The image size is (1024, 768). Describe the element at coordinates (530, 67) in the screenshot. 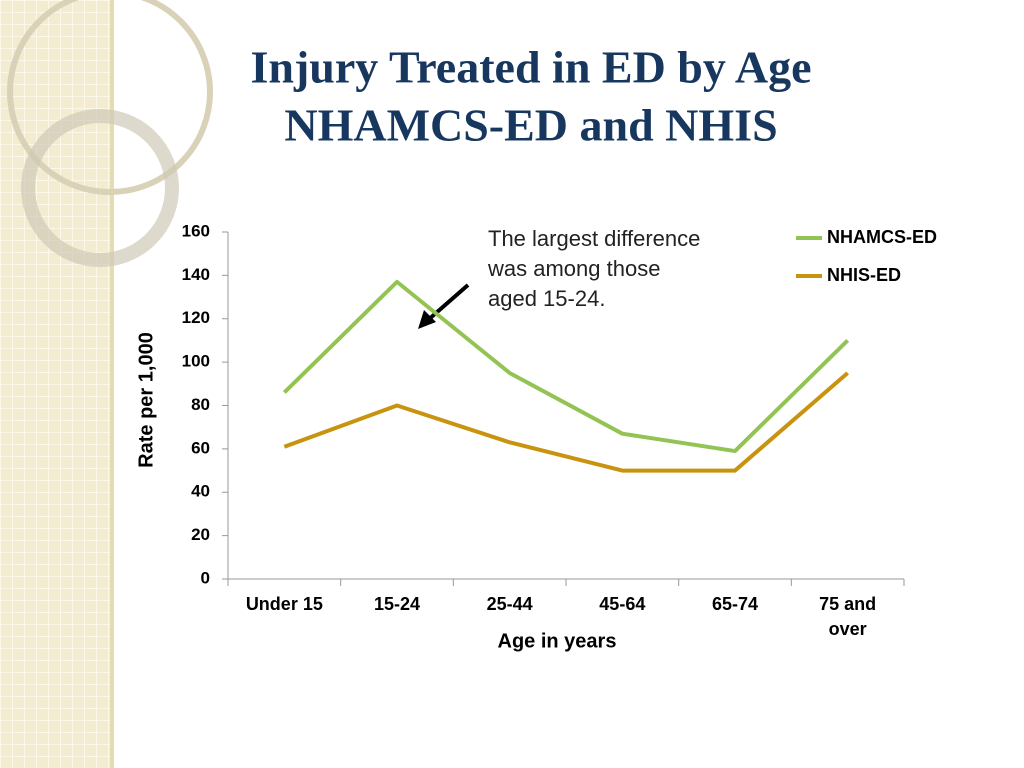

I see `title-line: Injury Treated in ED by Age` at that location.